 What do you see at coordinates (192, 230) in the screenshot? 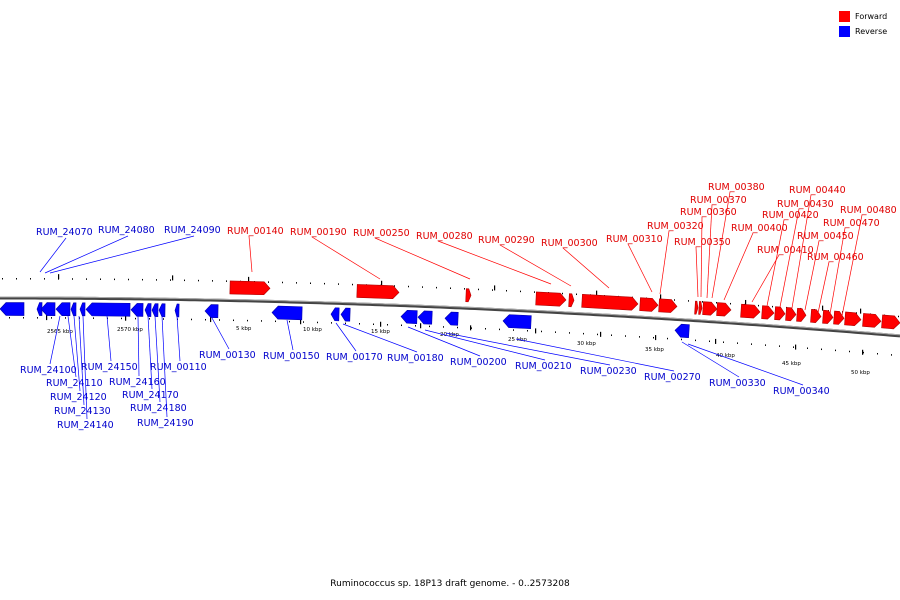
I see `reverse-gene-label: RUM_24090` at bounding box center [192, 230].